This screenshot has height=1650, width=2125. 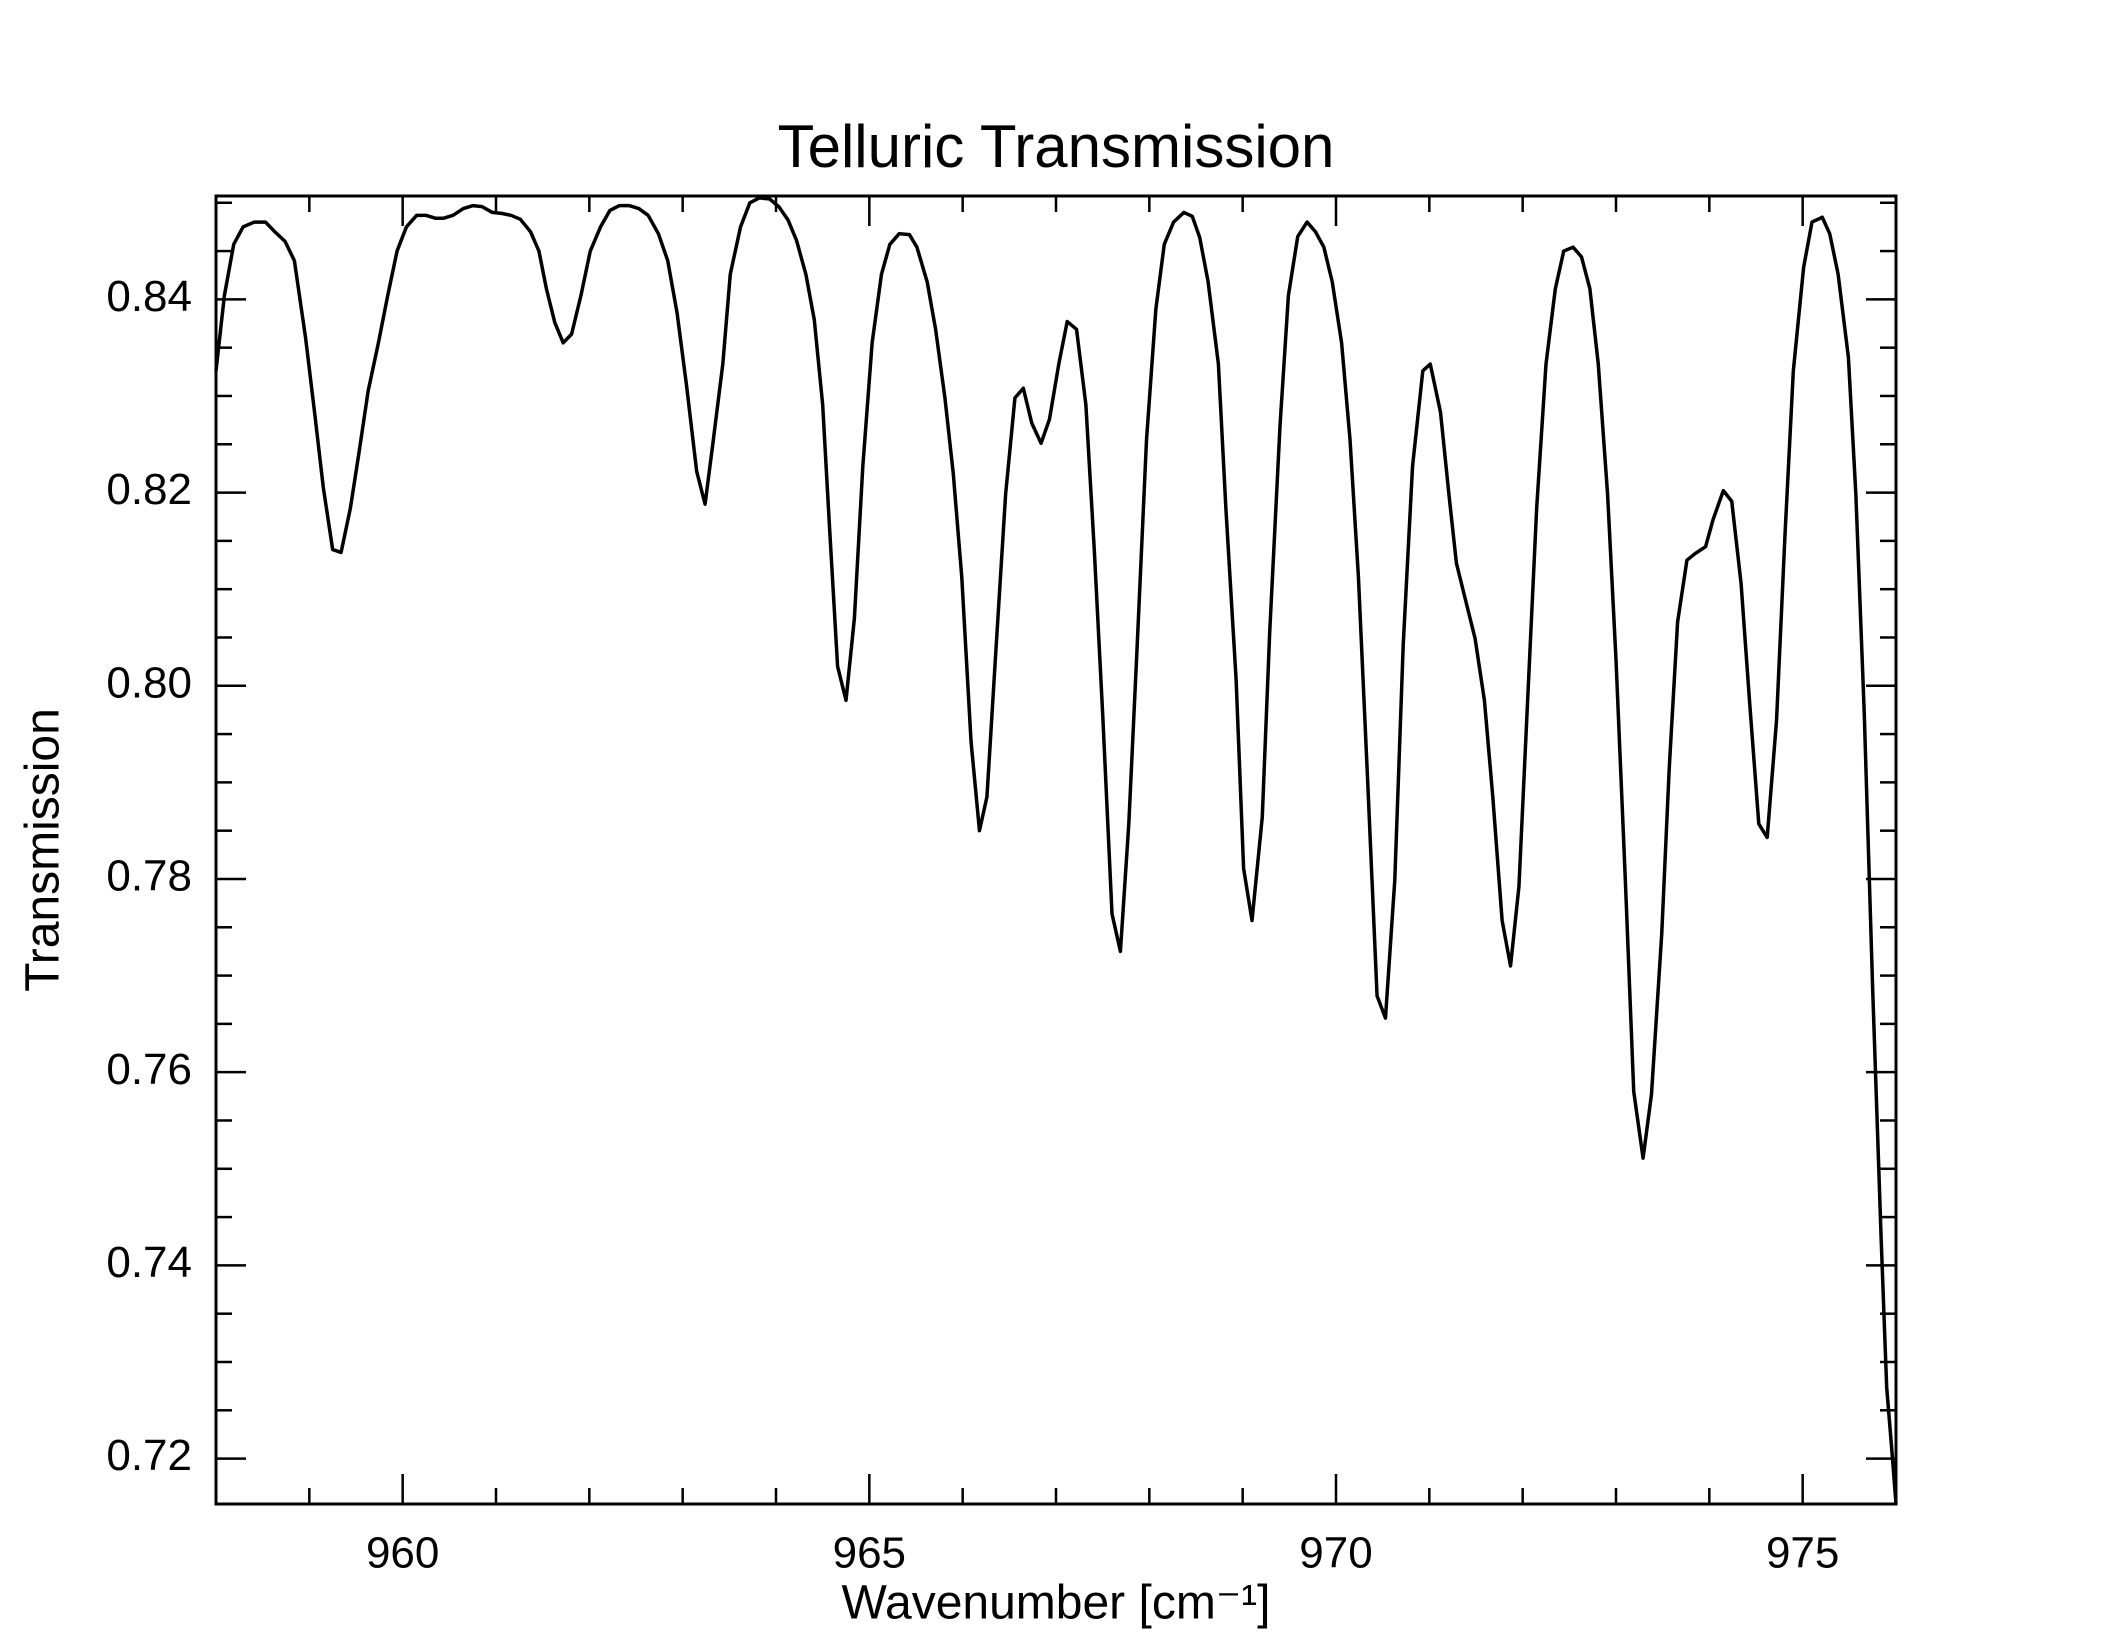 I want to click on y-tick-label: 0.82, so click(x=149, y=489).